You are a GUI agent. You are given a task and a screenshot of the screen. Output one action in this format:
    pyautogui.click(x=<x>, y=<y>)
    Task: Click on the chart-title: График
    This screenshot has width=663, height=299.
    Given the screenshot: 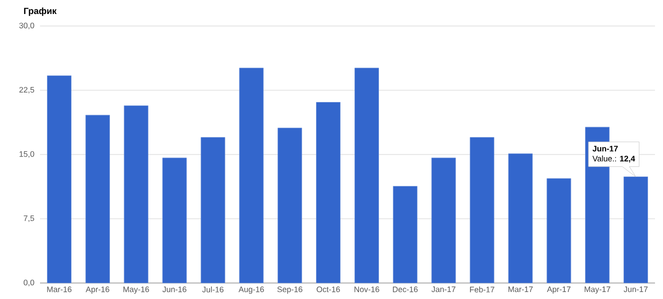 What is the action you would take?
    pyautogui.click(x=40, y=12)
    